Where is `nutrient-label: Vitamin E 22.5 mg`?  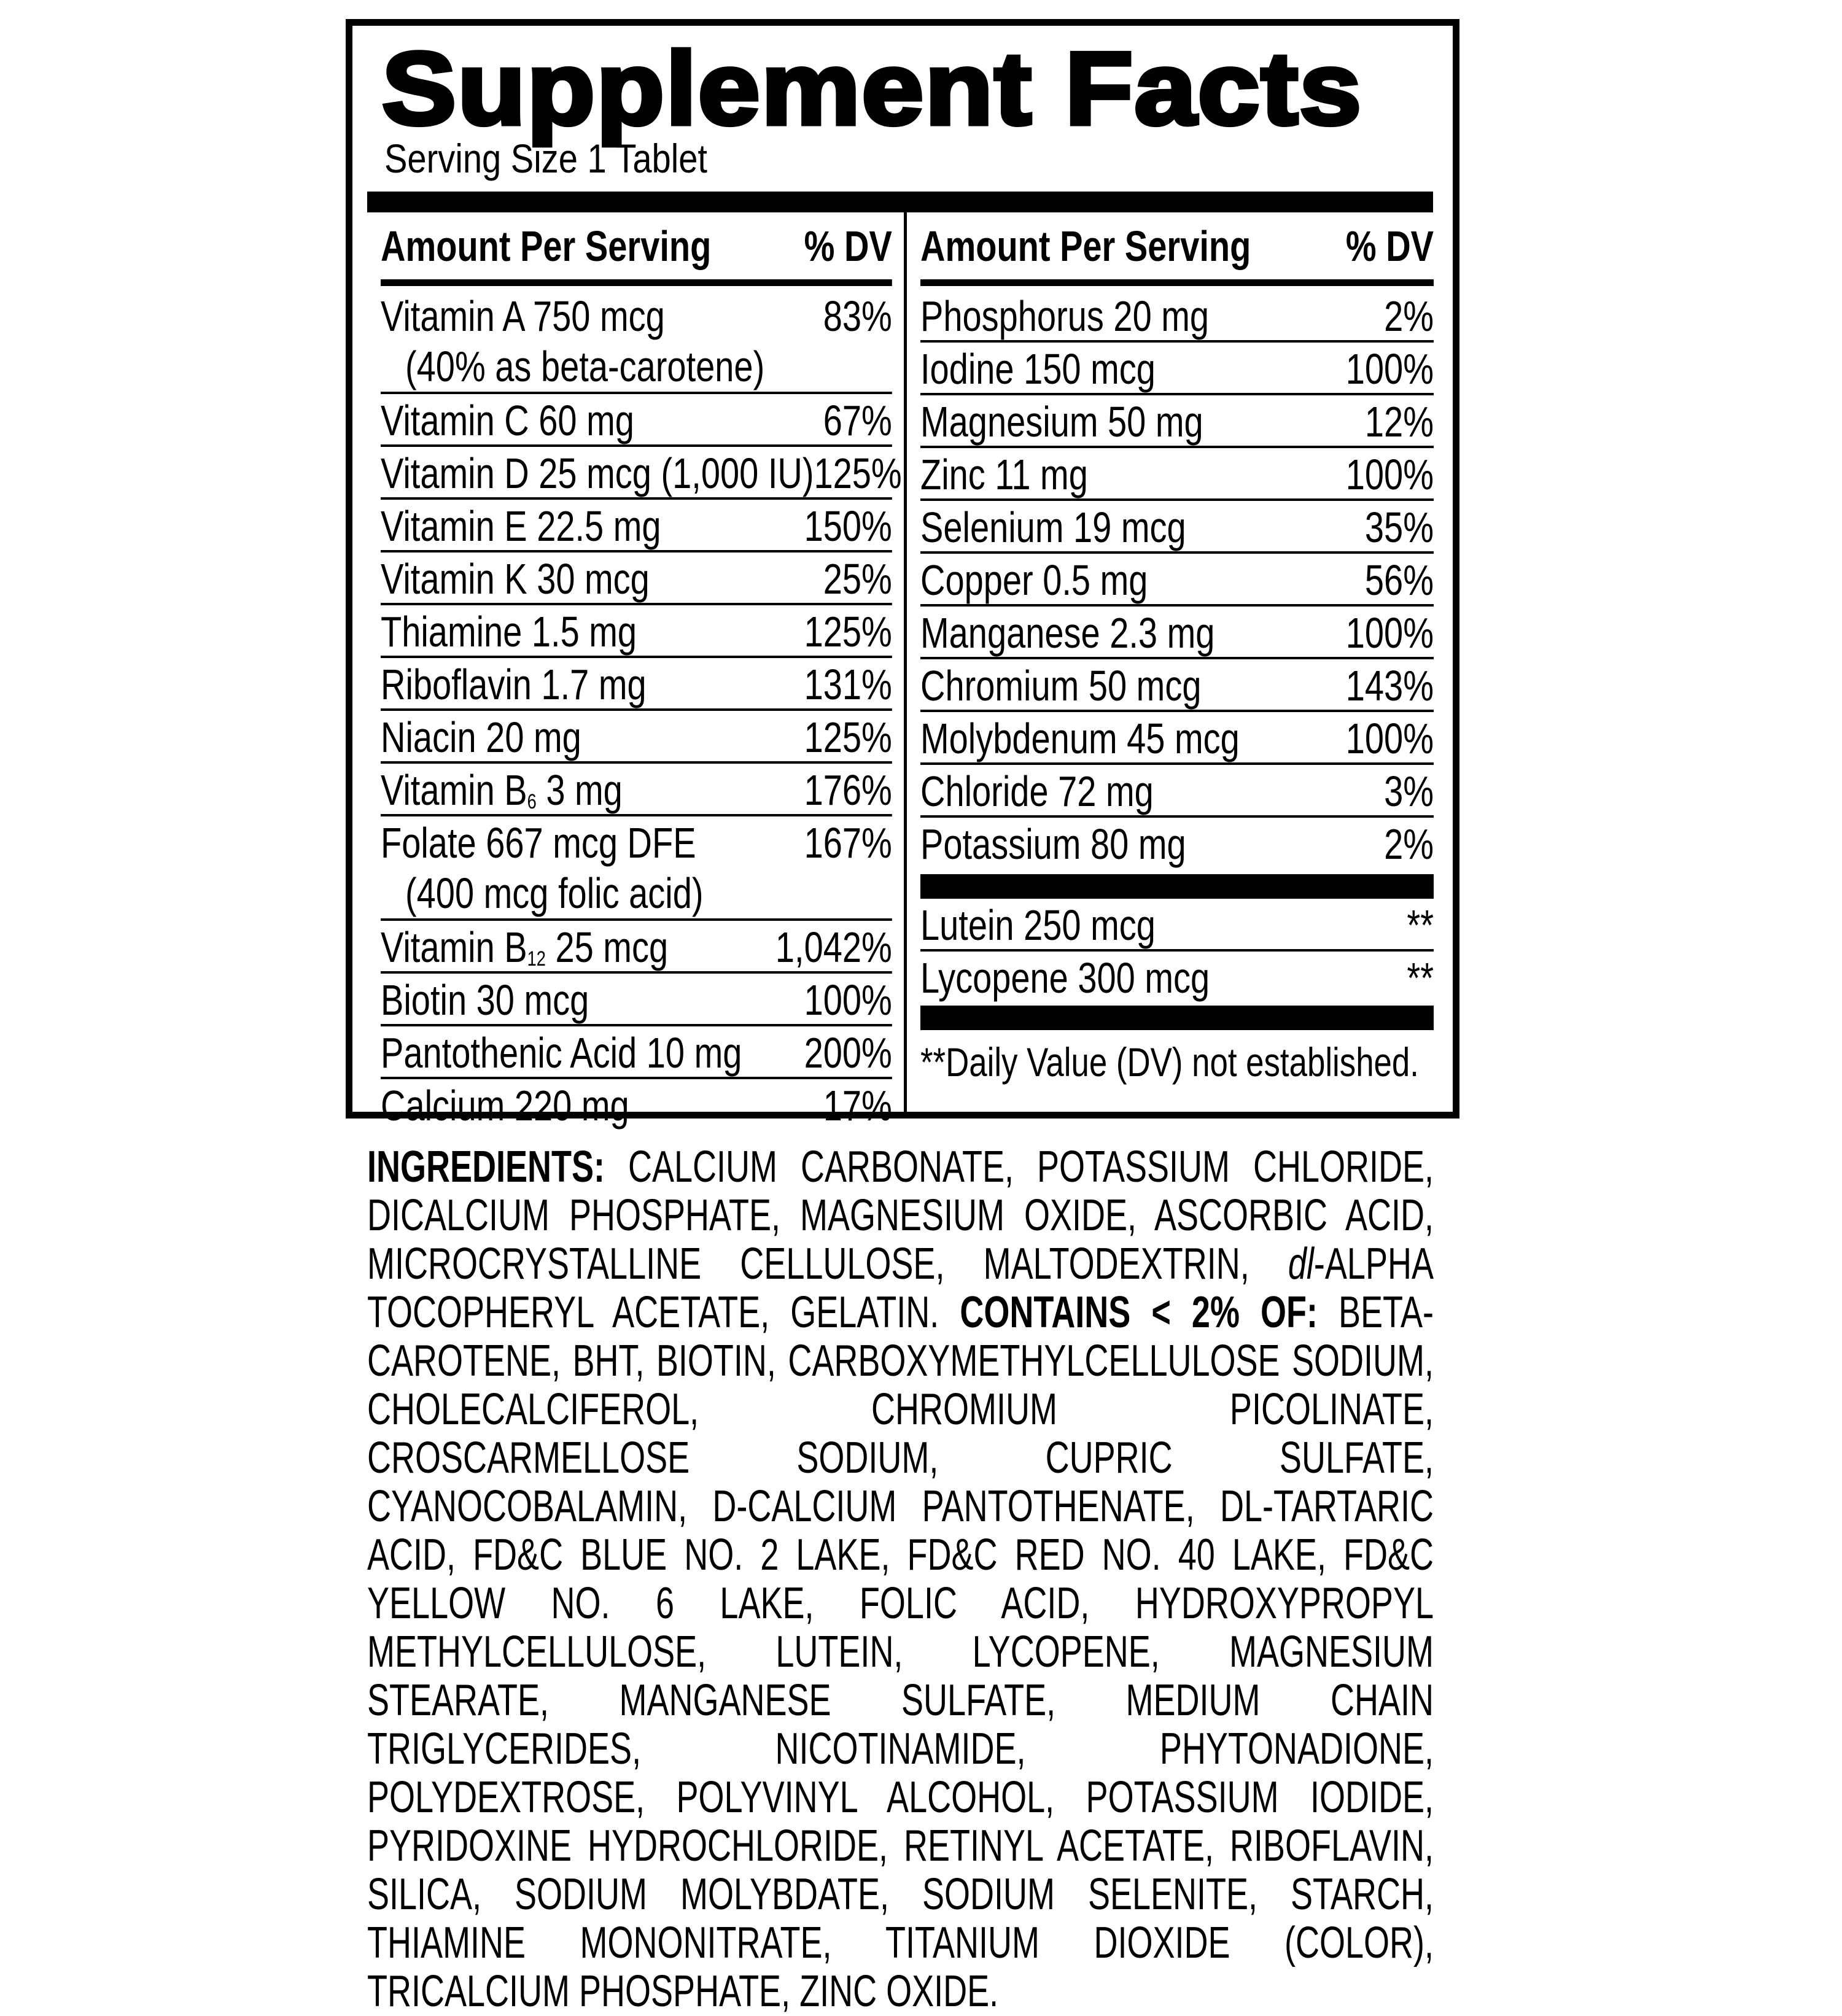 nutrient-label: Vitamin E 22.5 mg is located at coordinates (521, 526).